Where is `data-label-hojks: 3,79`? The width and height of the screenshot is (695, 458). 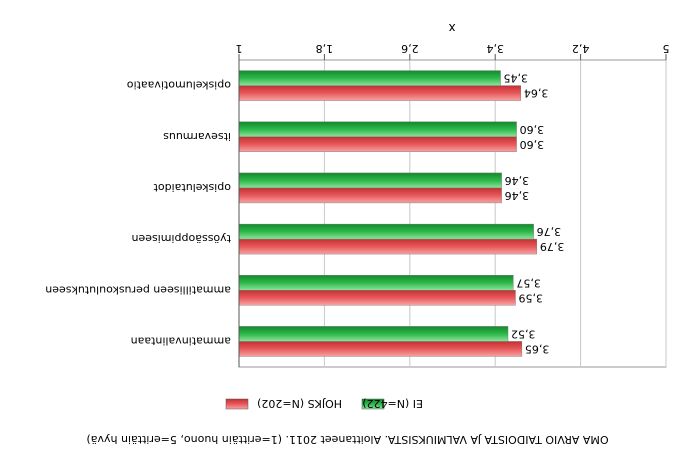
data-label-hojks: 3,79 is located at coordinates (552, 246).